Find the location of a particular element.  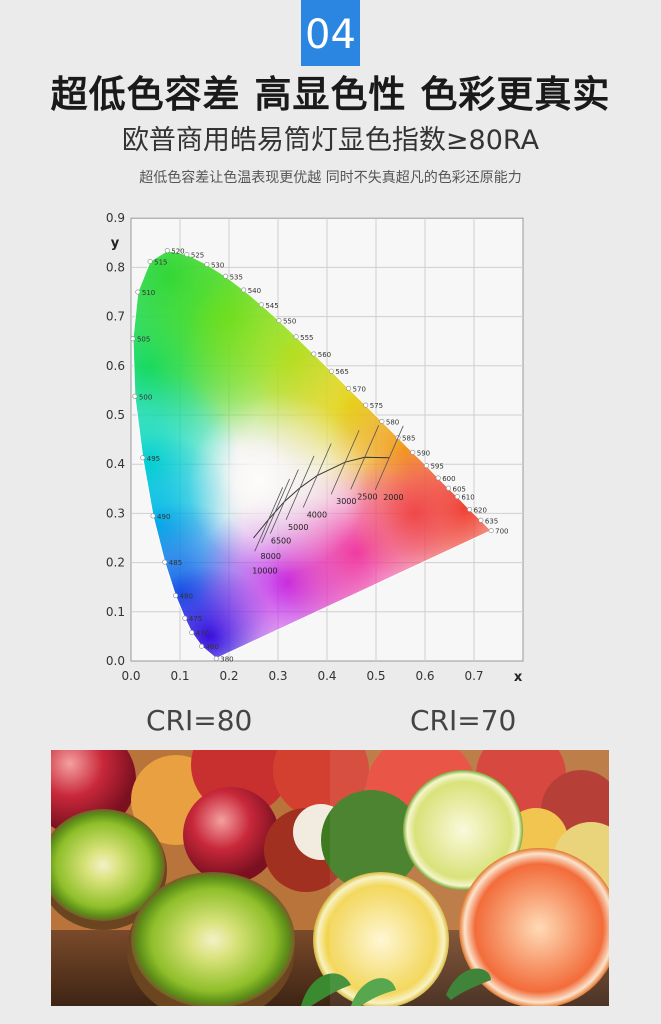

cct-label: 6500 is located at coordinates (281, 541).